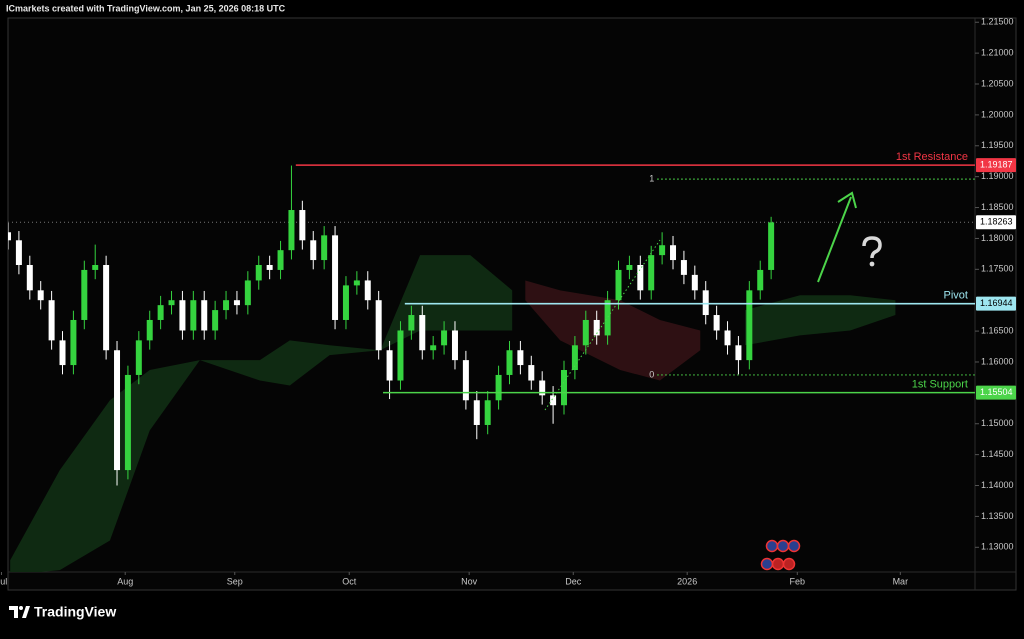  I want to click on x-tick-label: Mar, so click(901, 581).